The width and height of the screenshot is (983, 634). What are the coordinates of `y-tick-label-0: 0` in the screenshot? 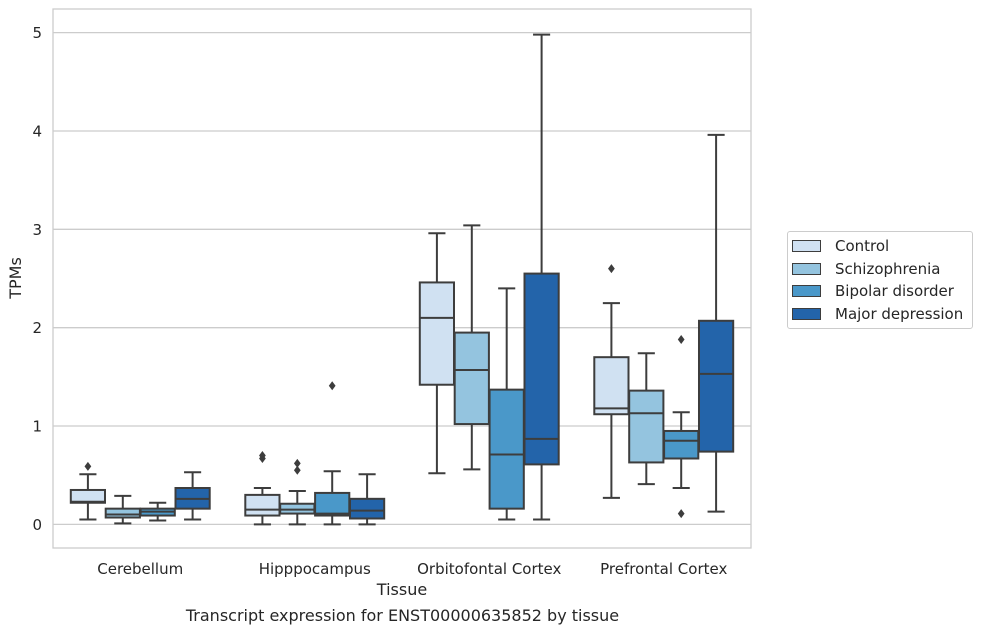 It's located at (37, 525).